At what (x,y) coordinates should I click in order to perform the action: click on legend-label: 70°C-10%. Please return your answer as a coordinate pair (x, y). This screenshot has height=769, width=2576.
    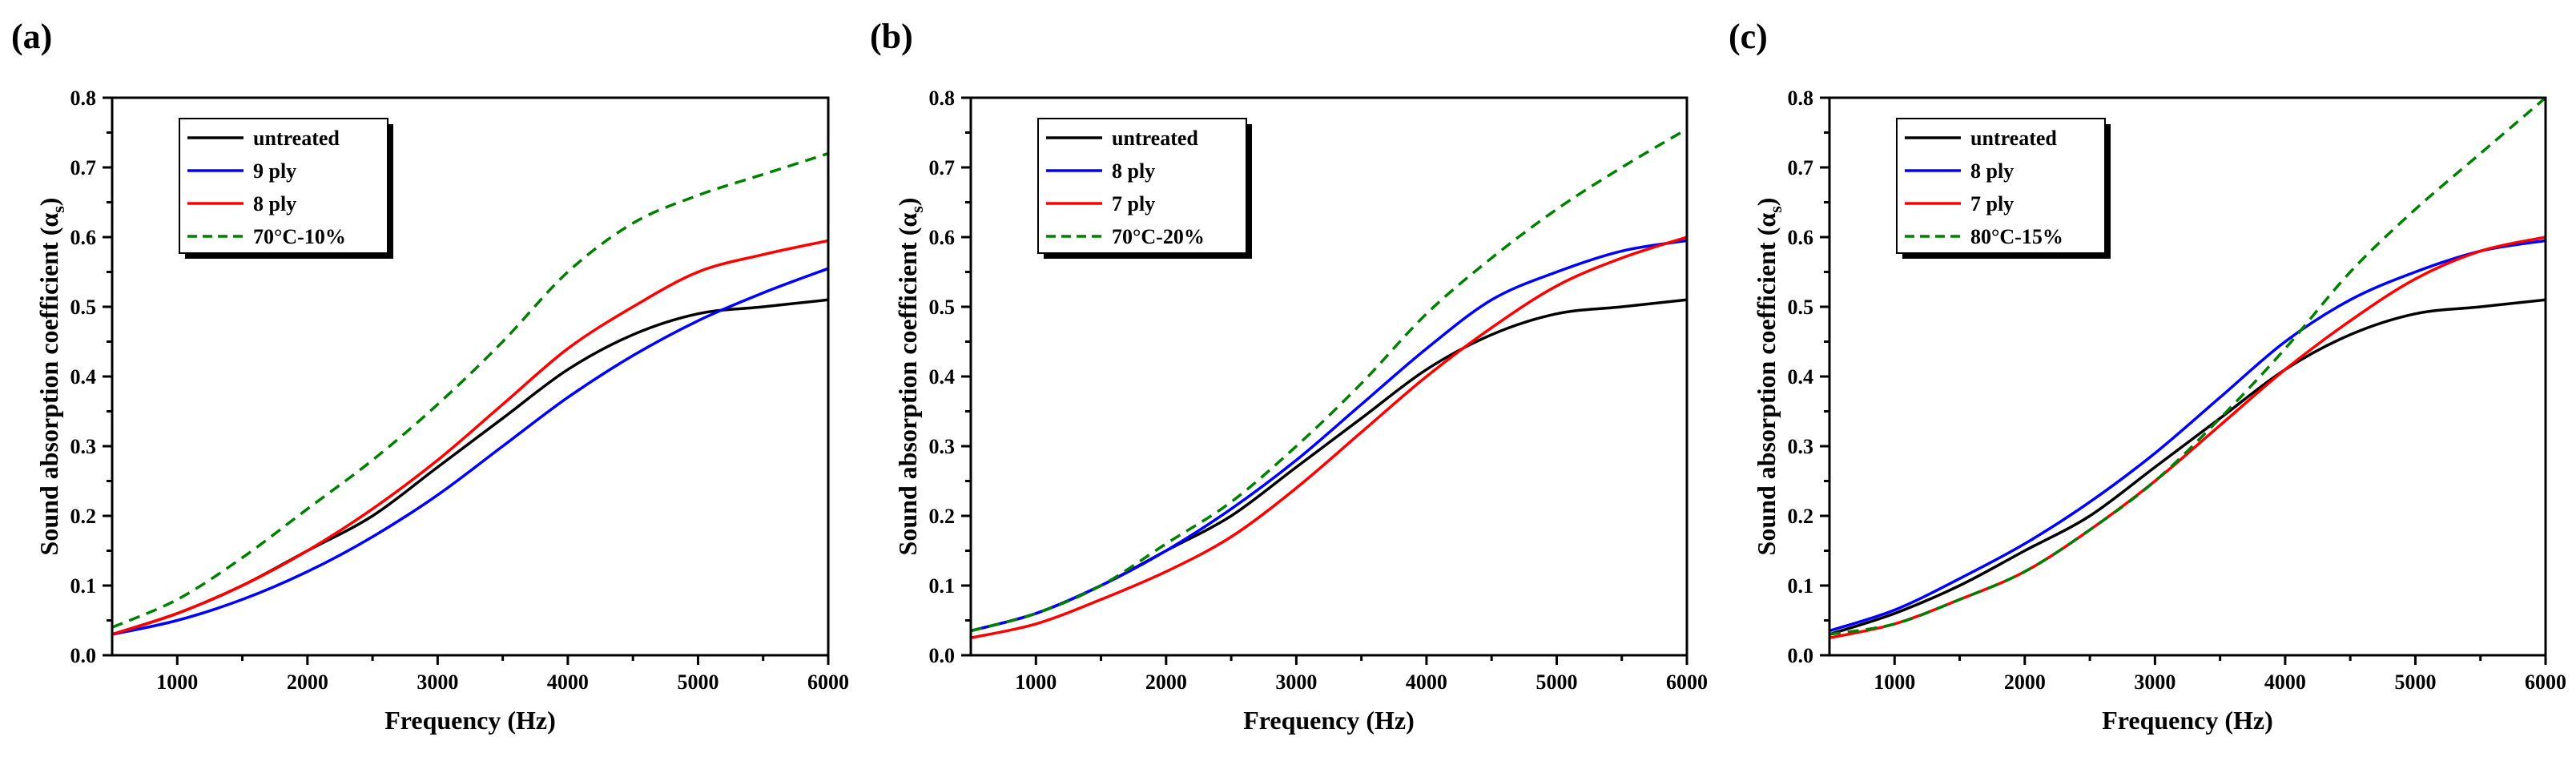
    Looking at the image, I should click on (299, 237).